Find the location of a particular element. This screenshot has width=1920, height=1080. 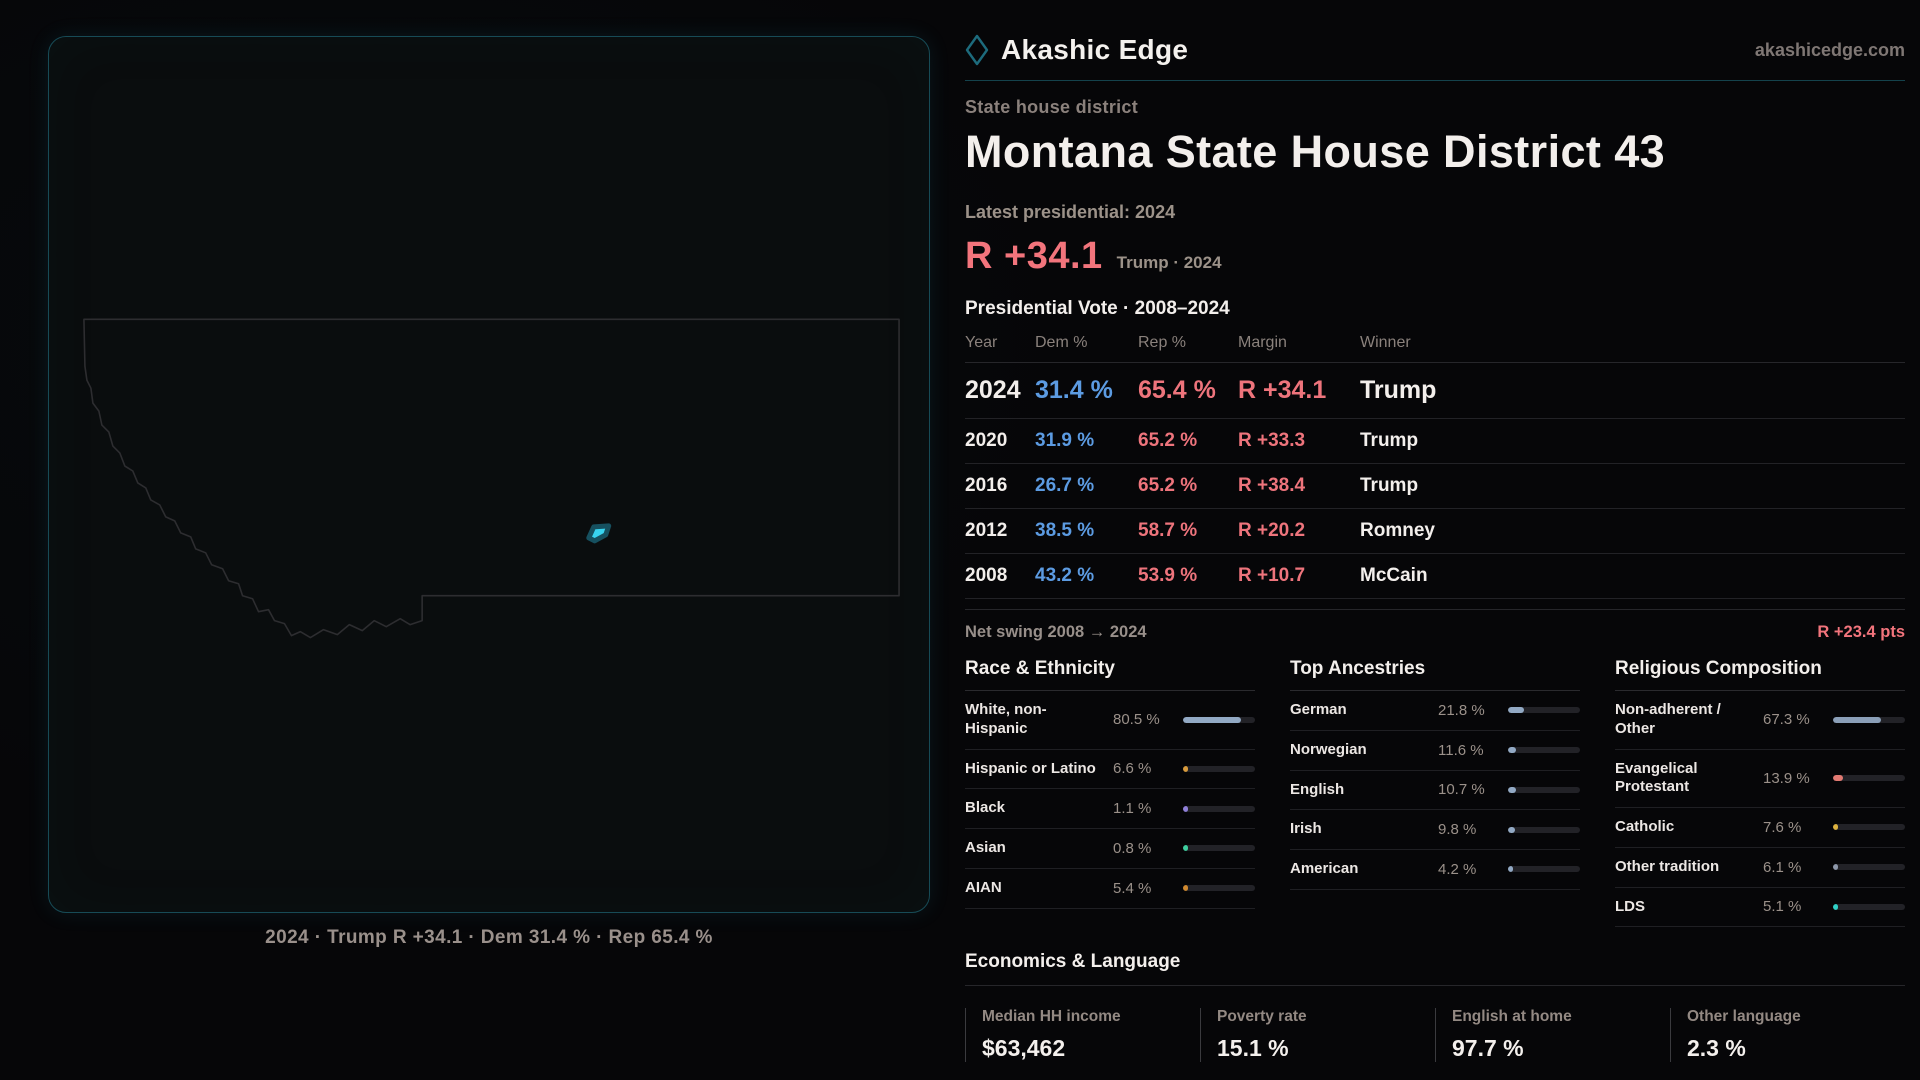

vote-table-title: Presidential Vote · 2008–2024 is located at coordinates (1097, 308).